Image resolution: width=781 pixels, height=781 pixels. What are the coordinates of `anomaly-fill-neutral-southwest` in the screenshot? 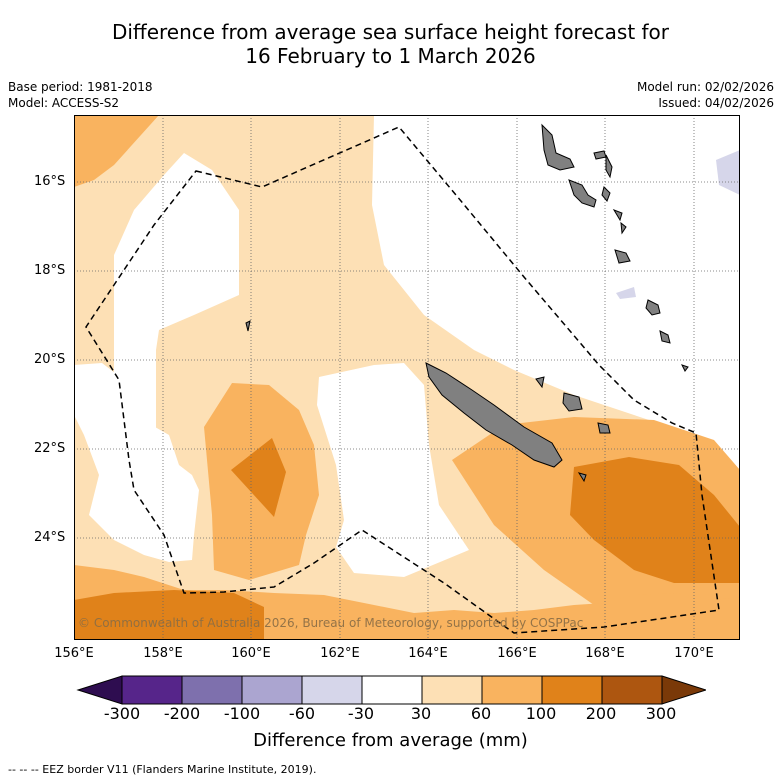 It's located at (136, 462).